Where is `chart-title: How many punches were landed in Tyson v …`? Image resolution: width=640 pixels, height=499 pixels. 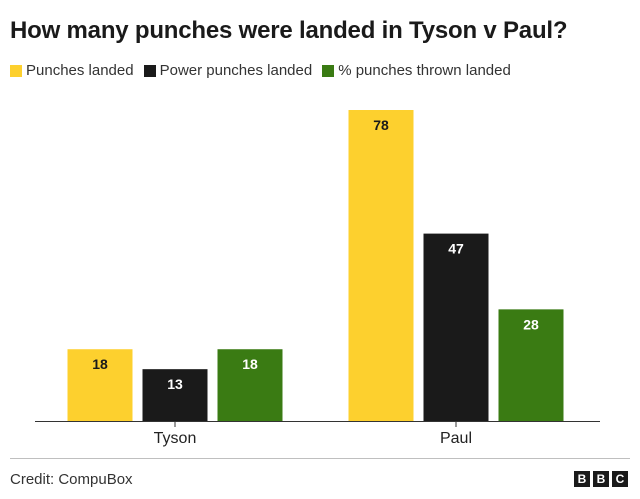 chart-title: How many punches were landed in Tyson v … is located at coordinates (289, 30).